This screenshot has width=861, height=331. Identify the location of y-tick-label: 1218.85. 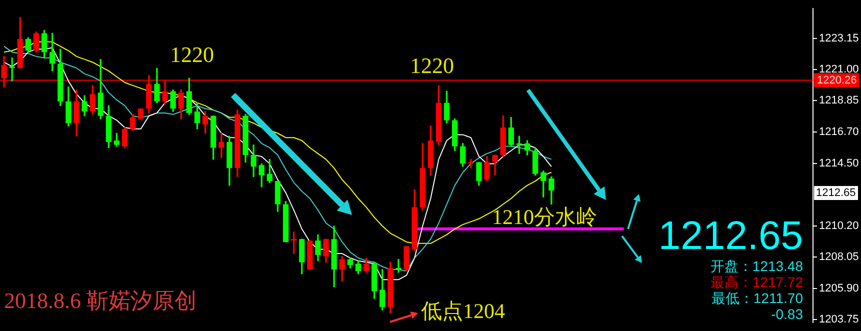
(839, 100).